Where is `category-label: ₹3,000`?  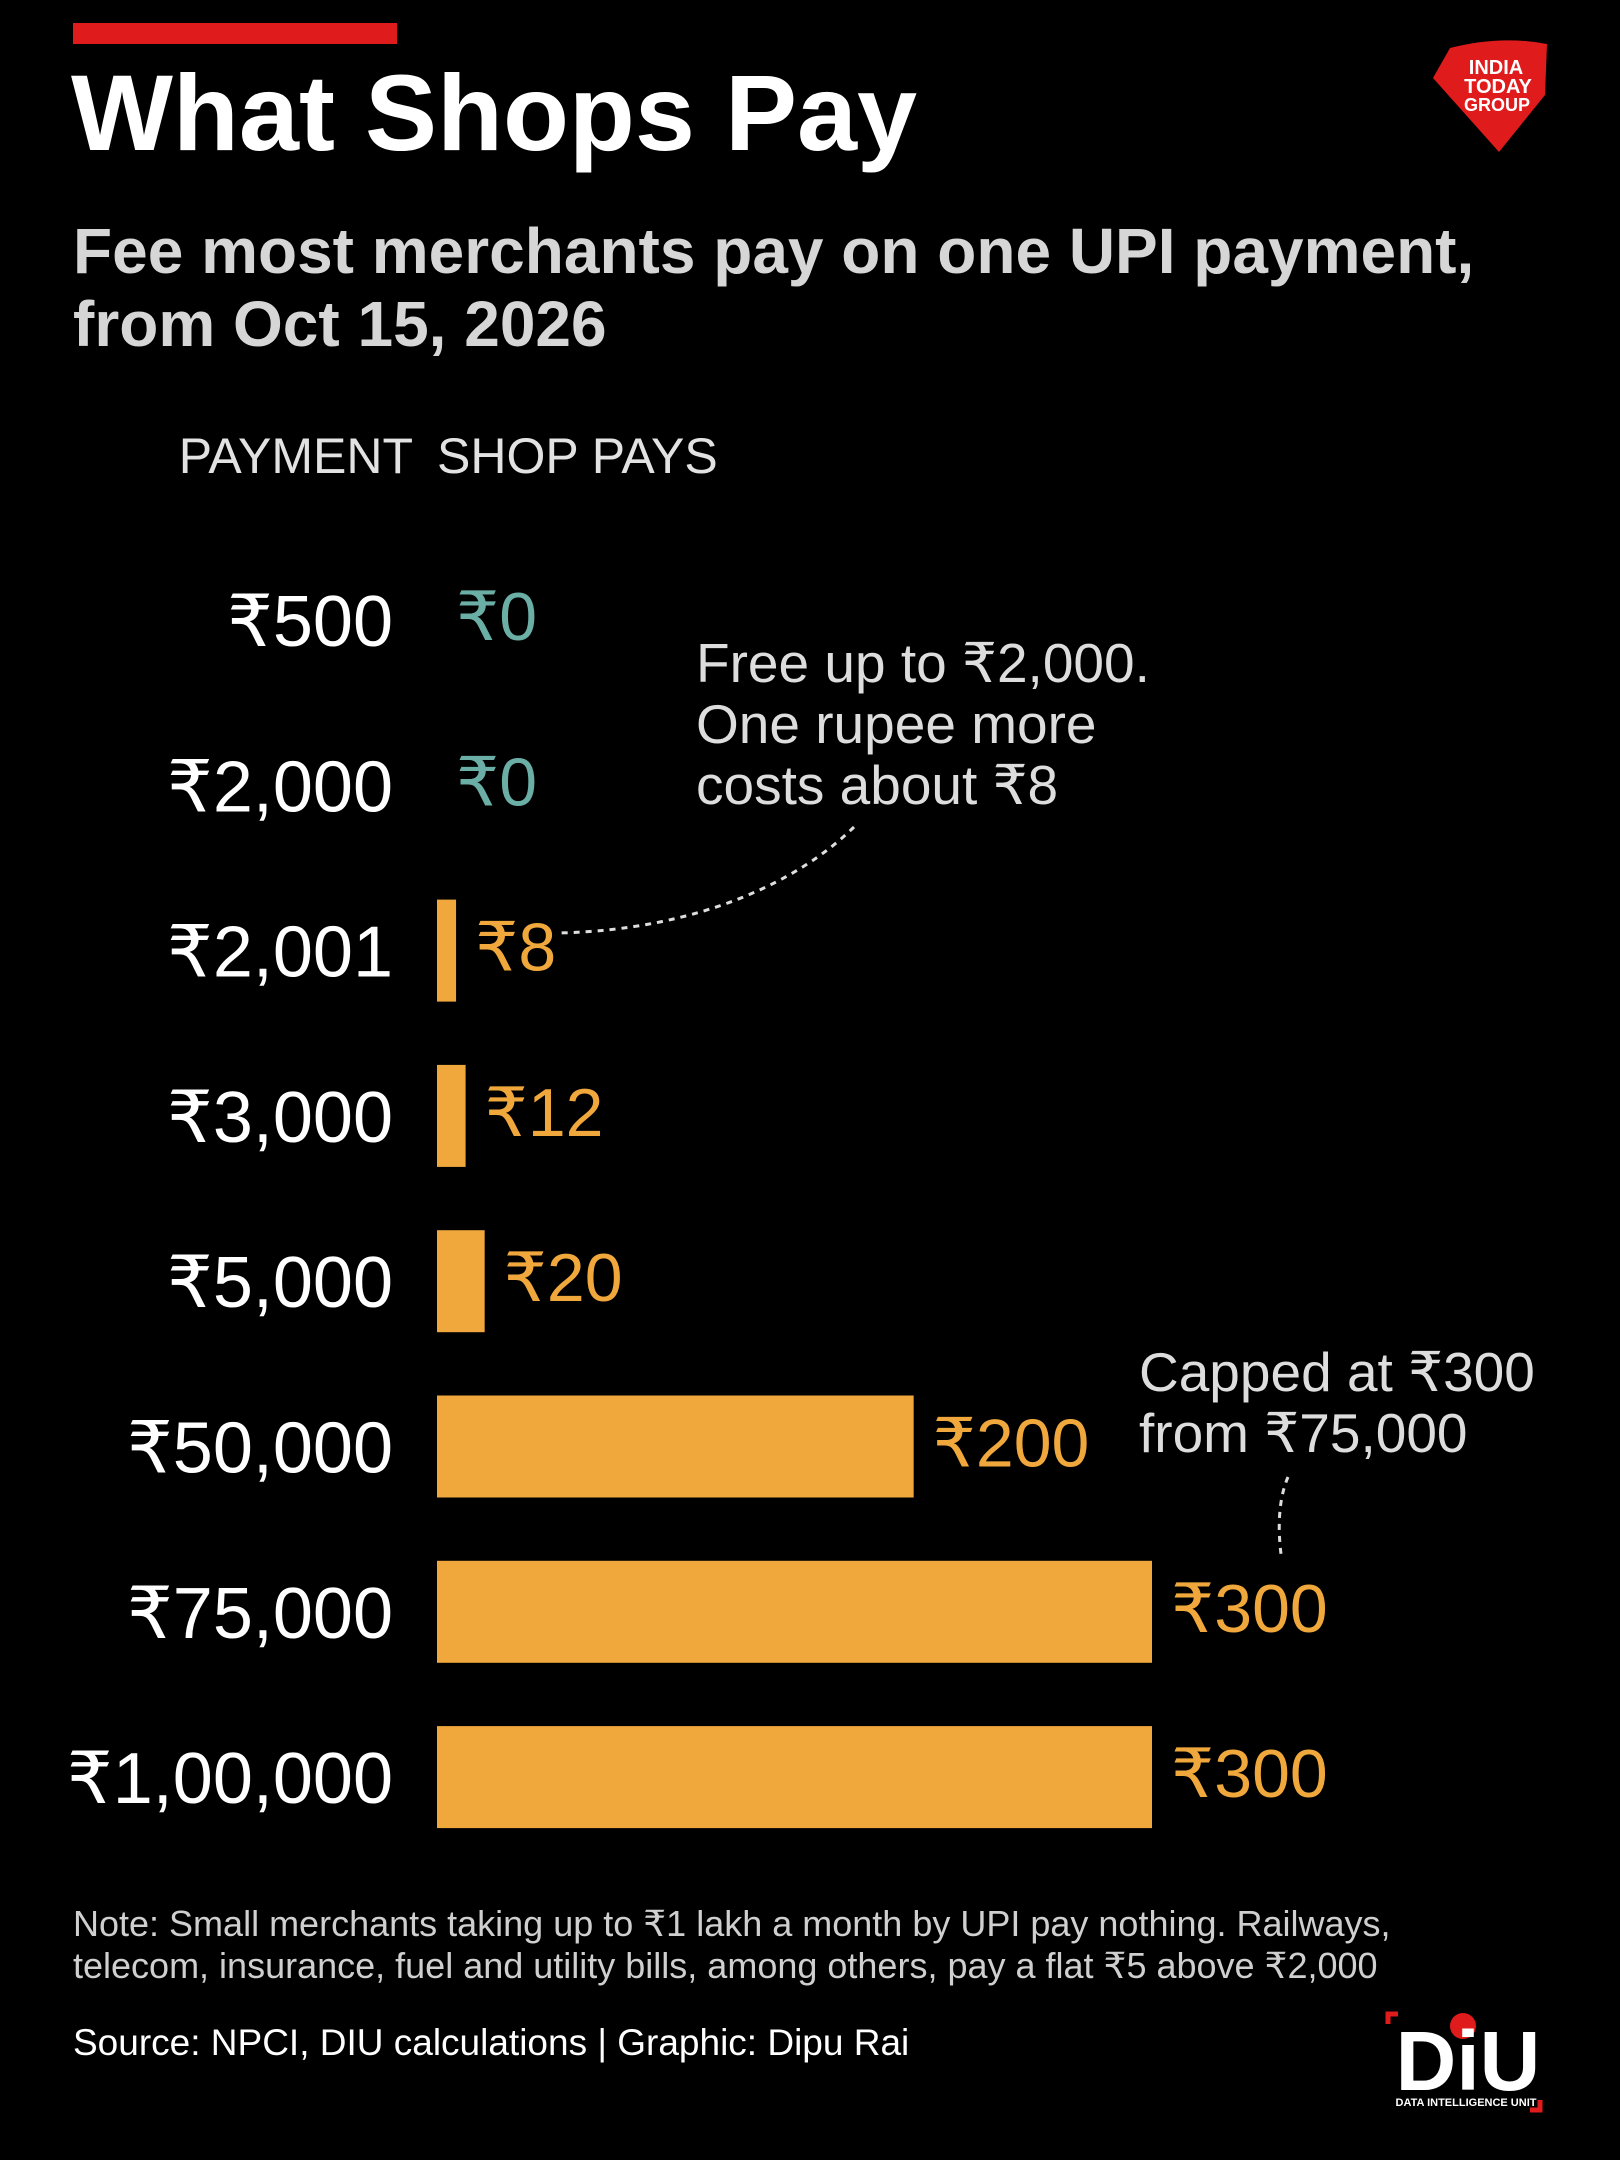 category-label: ₹3,000 is located at coordinates (280, 1118).